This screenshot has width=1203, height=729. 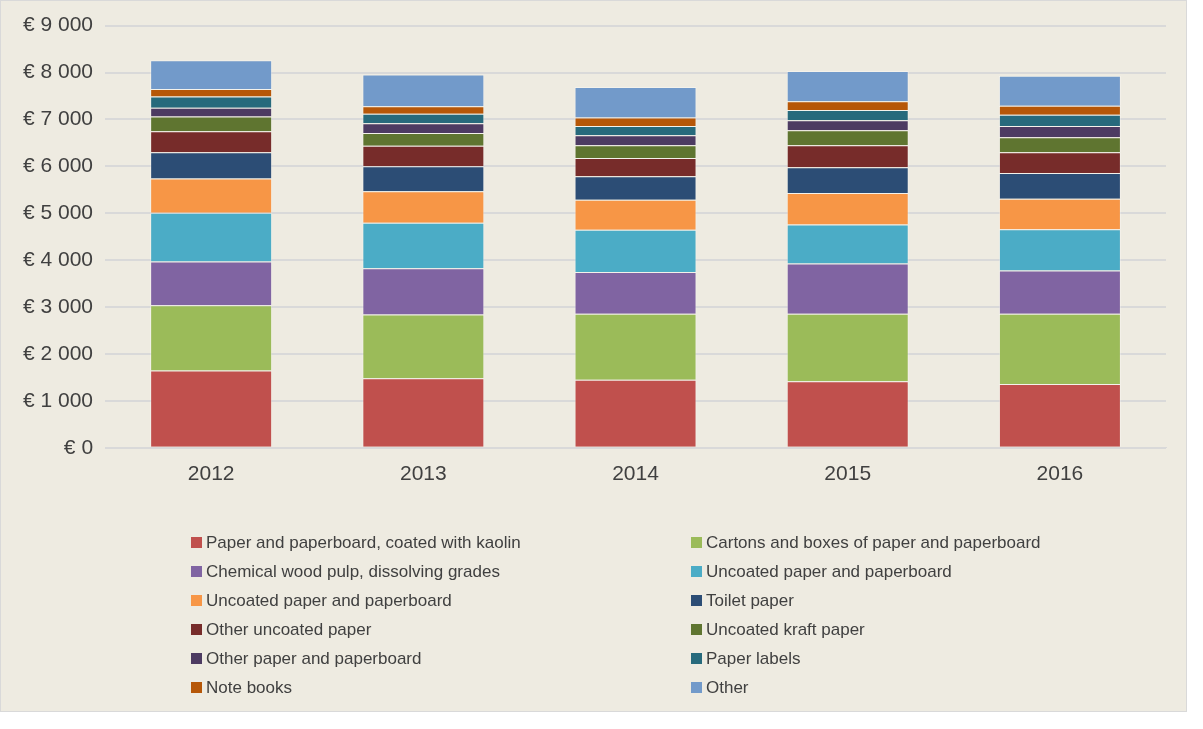 I want to click on x-tick-label: 2015, so click(x=848, y=473).